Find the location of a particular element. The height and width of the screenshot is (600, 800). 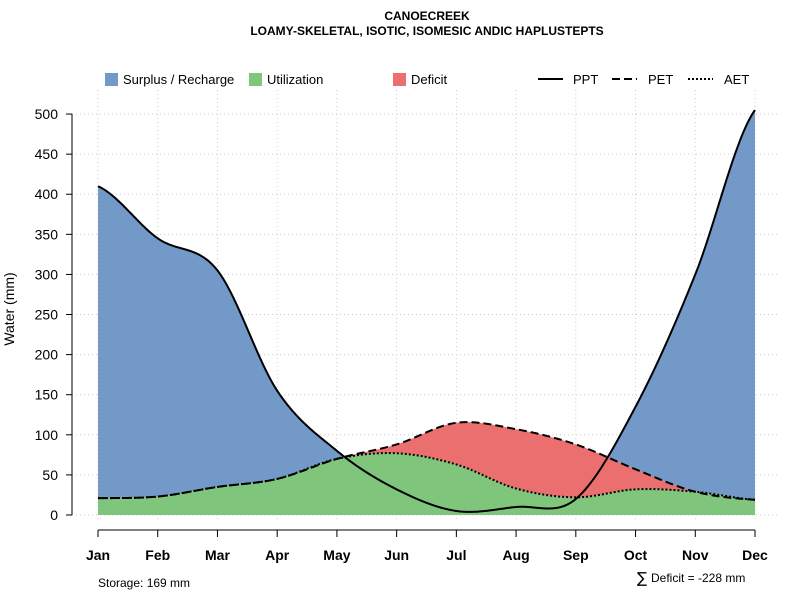

x-tick-label-nov: Nov is located at coordinates (695, 555).